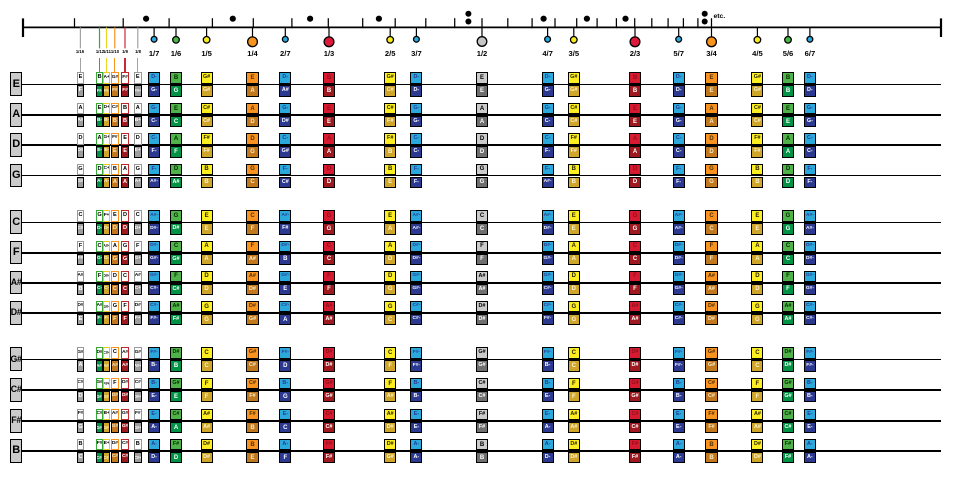  What do you see at coordinates (720, 16) in the screenshot?
I see `svg-text: etc.` at bounding box center [720, 16].